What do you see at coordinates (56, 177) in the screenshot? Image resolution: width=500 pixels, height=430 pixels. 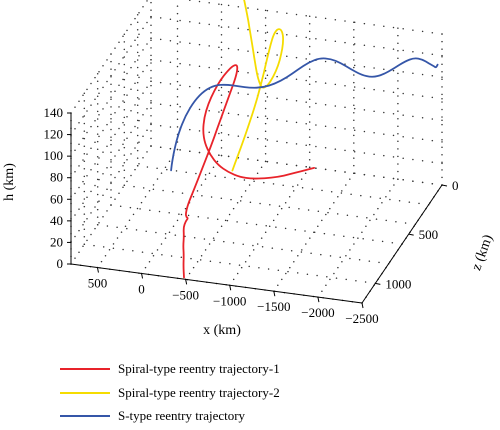 I see `h-tick-label: 80` at bounding box center [56, 177].